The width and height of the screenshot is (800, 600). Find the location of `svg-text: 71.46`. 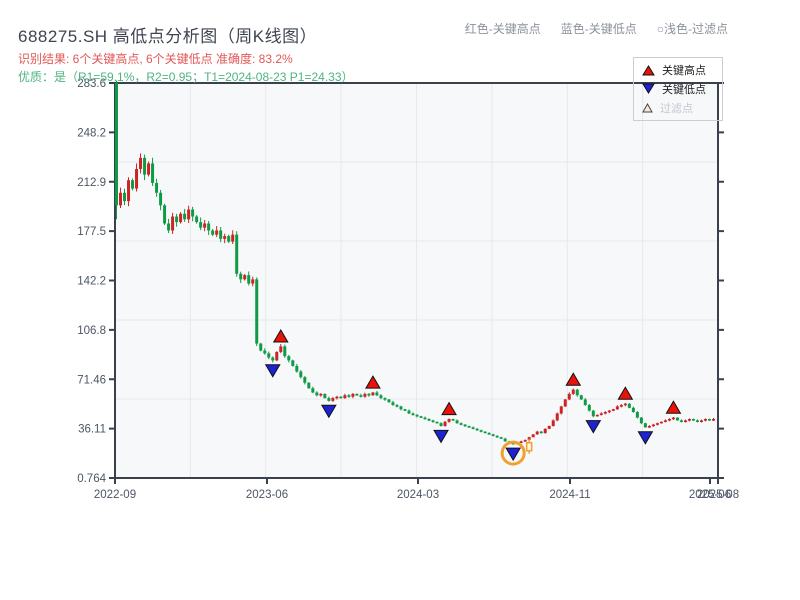

svg-text: 71.46 is located at coordinates (91, 380).